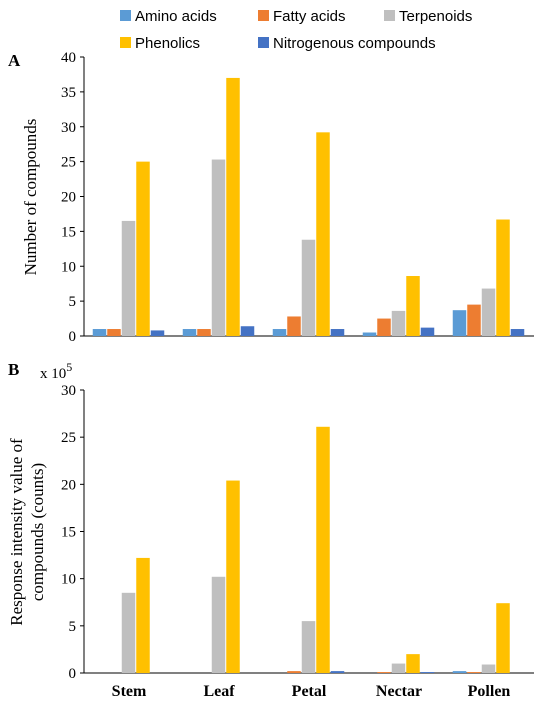 The image size is (550, 701). I want to click on panel-a-bar-petal-fatty-acids, so click(294, 326).